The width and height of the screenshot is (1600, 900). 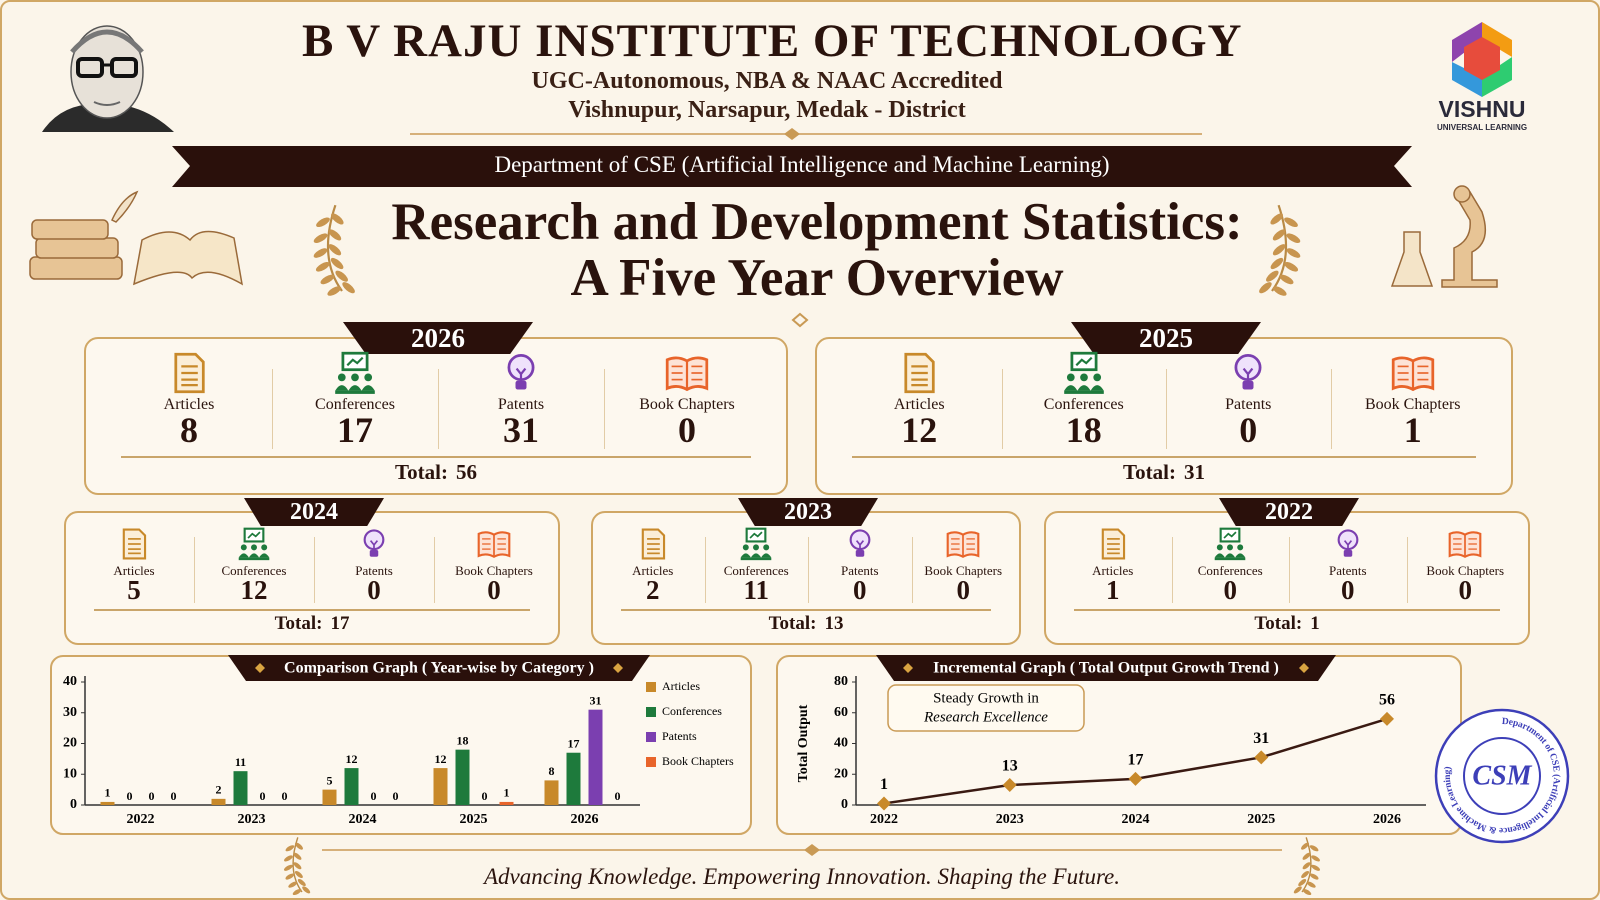 I want to click on x-tick-label: 2026, so click(x=585, y=819).